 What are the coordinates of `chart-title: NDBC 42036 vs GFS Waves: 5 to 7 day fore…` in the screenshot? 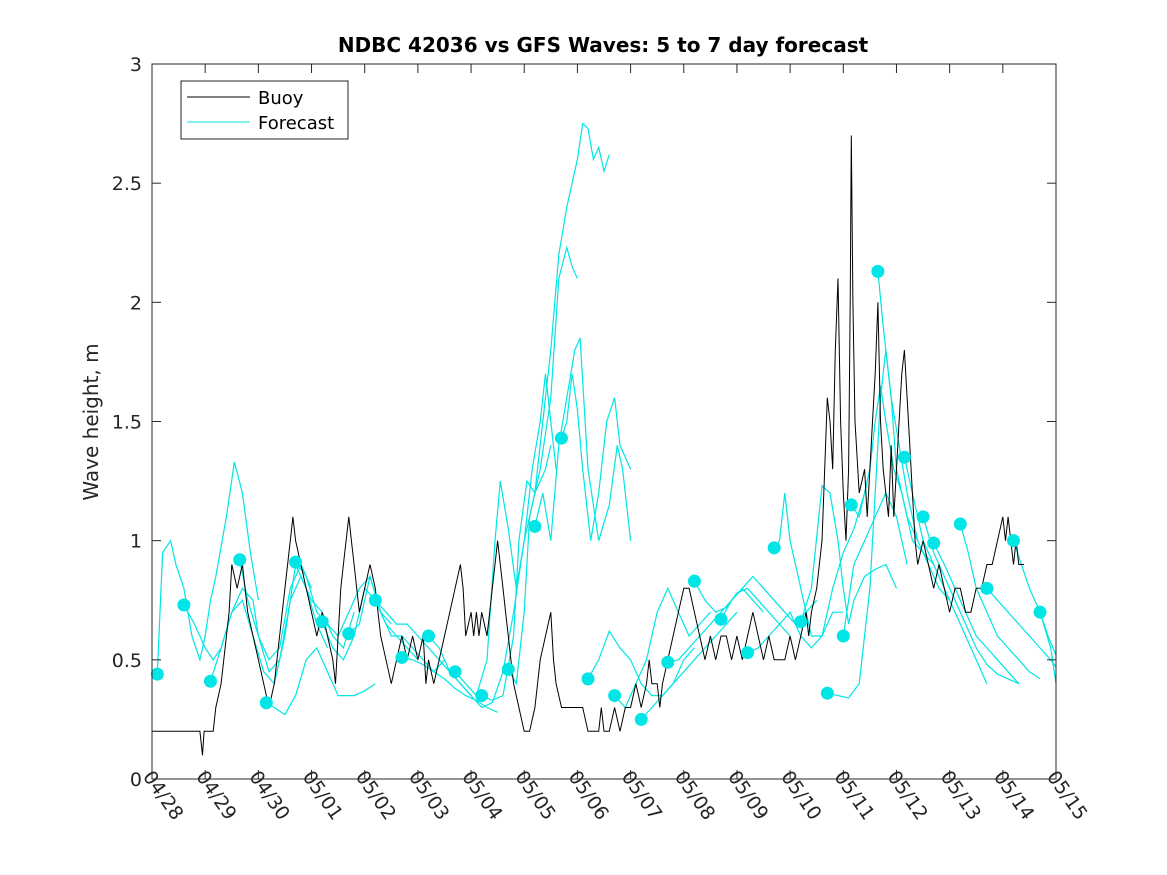 It's located at (603, 45).